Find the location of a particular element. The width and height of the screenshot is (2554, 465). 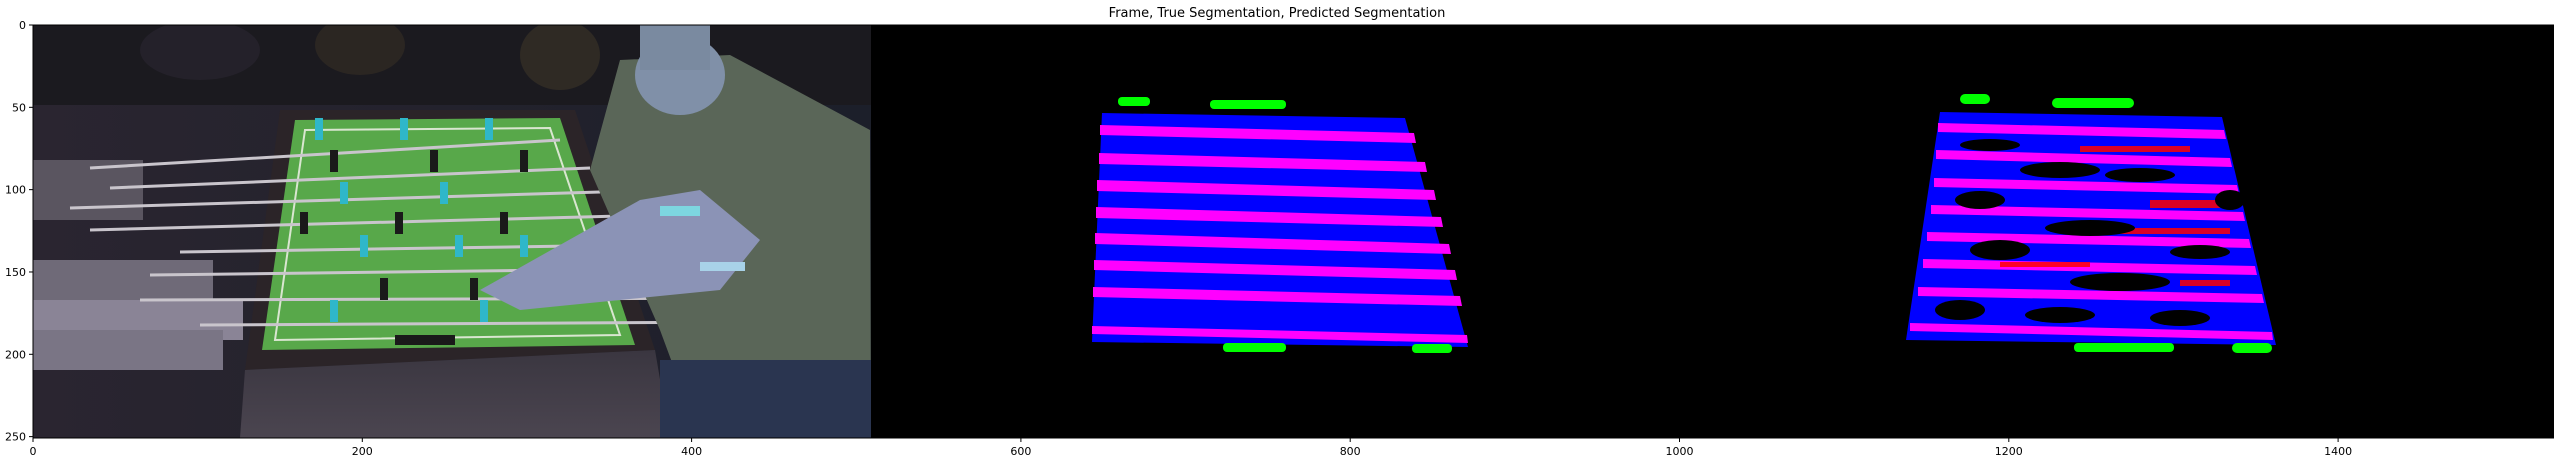

true-segmentation-panel is located at coordinates (1280, 225).